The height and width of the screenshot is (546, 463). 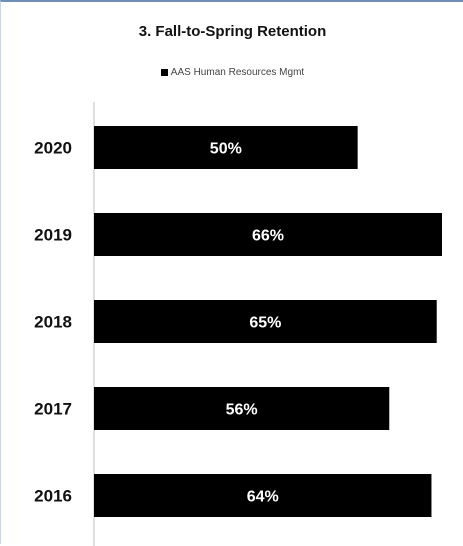 I want to click on legend-swatch, so click(x=164, y=72).